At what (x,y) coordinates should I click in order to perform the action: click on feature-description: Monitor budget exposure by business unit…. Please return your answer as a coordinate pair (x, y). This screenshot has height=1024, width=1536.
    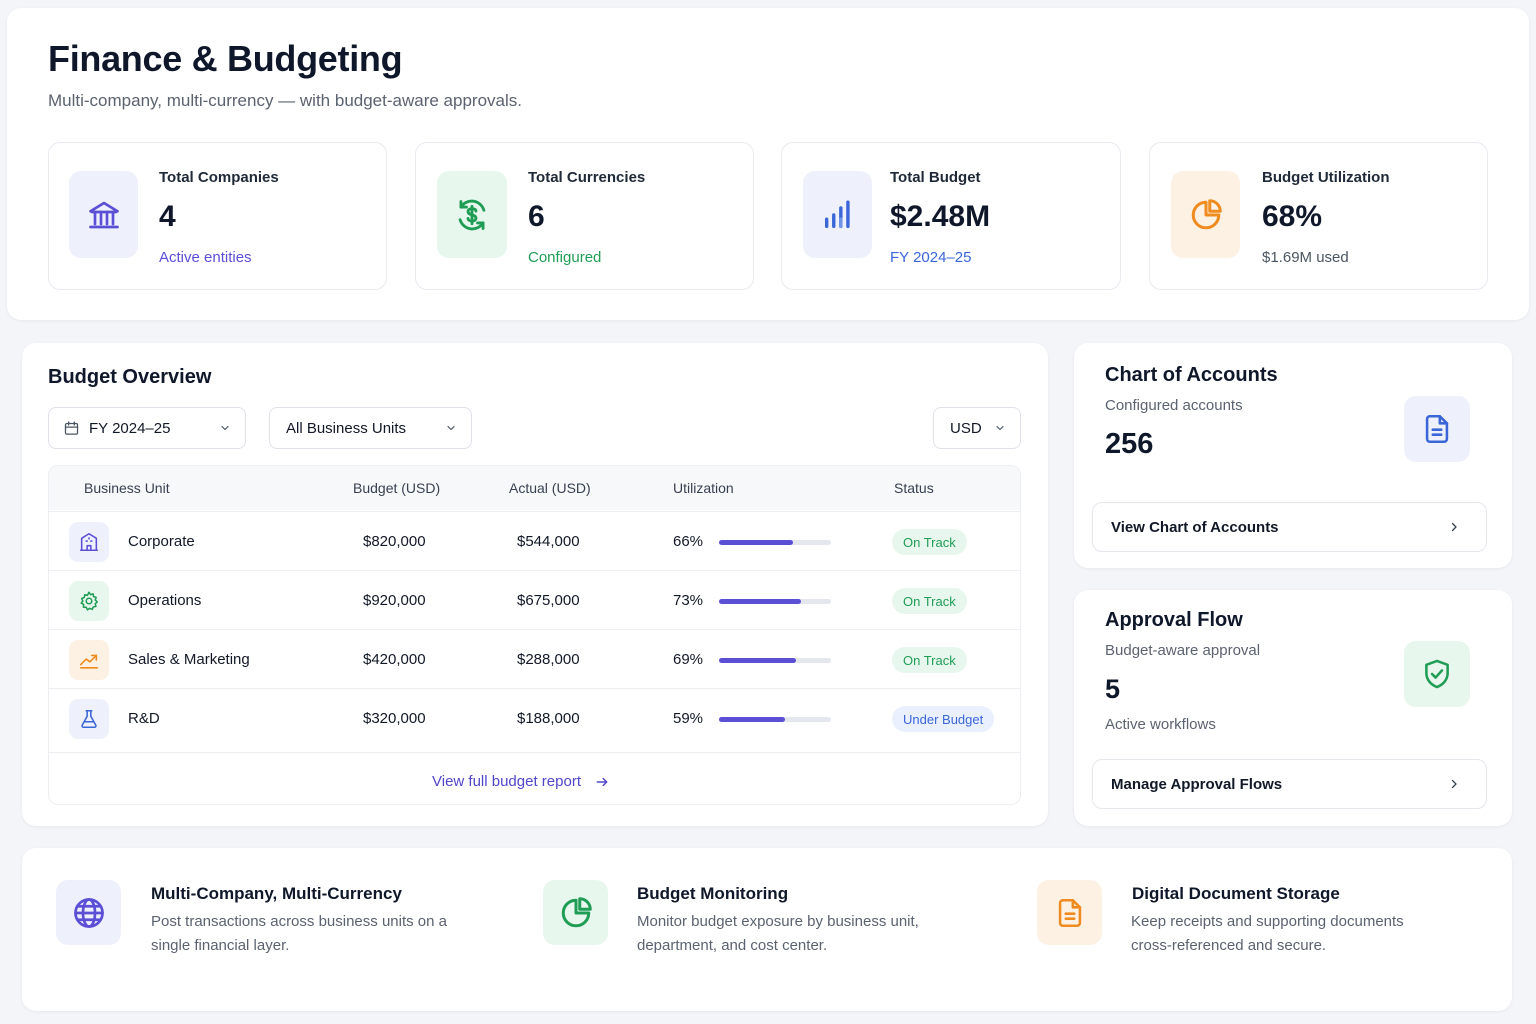
    Looking at the image, I should click on (778, 934).